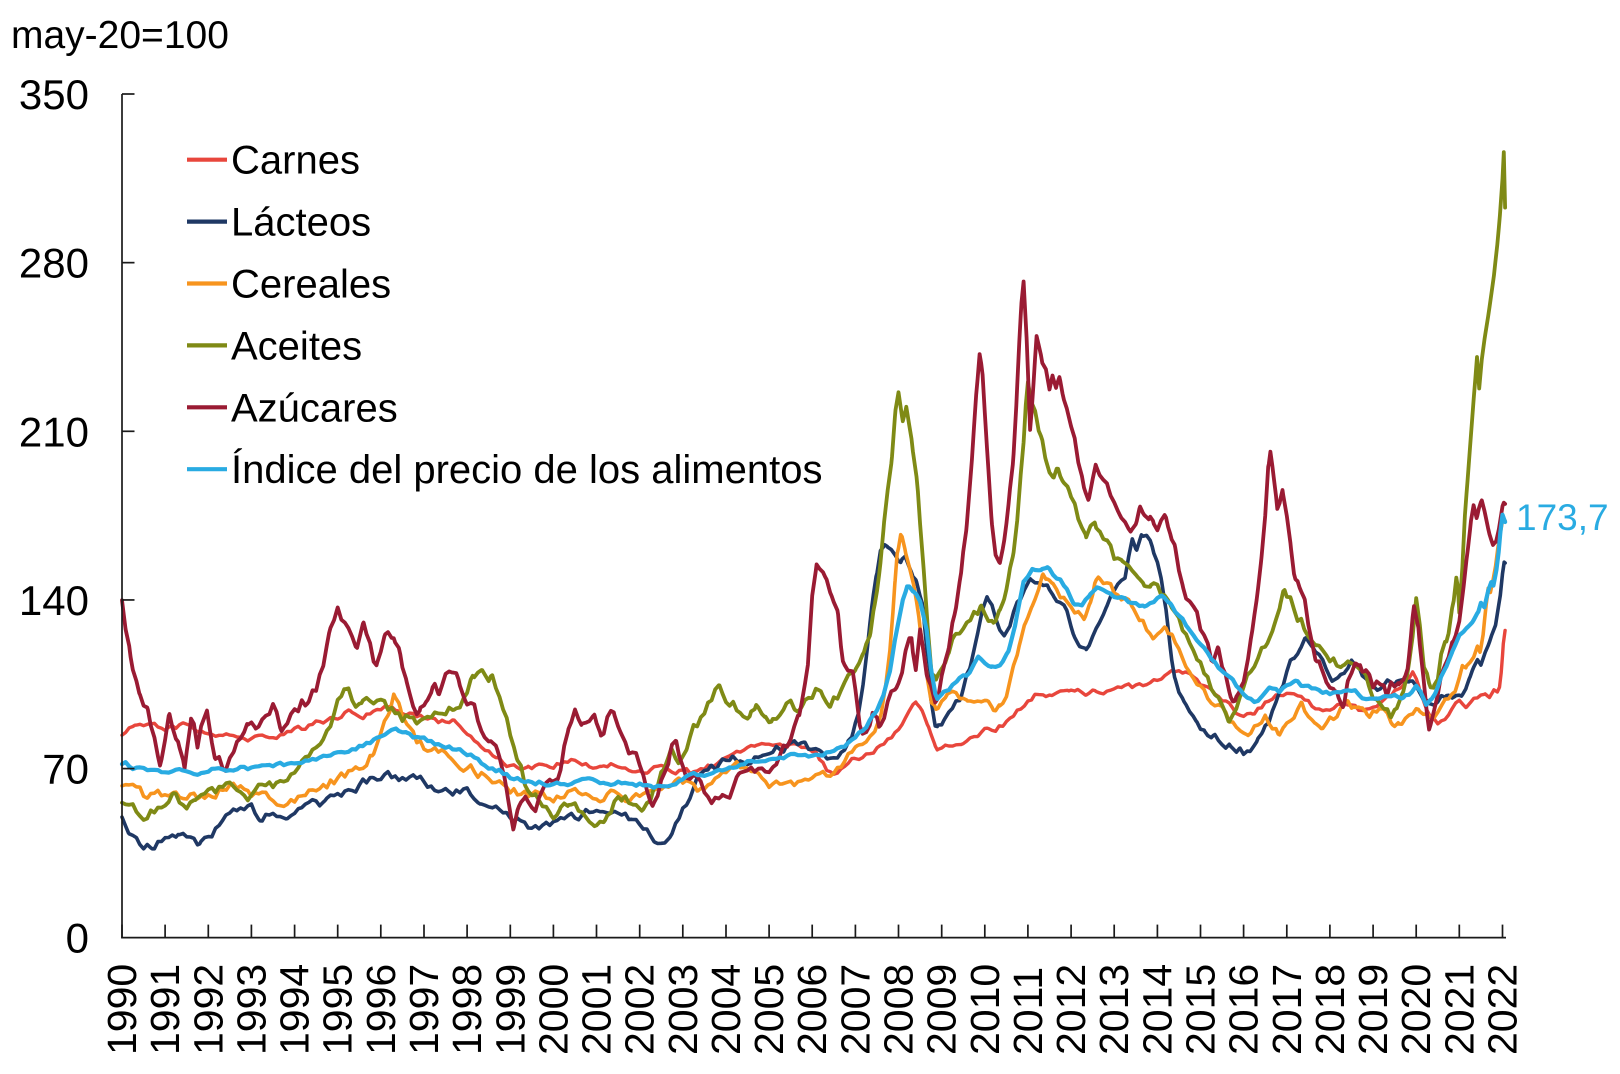 This screenshot has height=1074, width=1620. Describe the element at coordinates (899, 1009) in the screenshot. I see `svg-text: 2008` at that location.